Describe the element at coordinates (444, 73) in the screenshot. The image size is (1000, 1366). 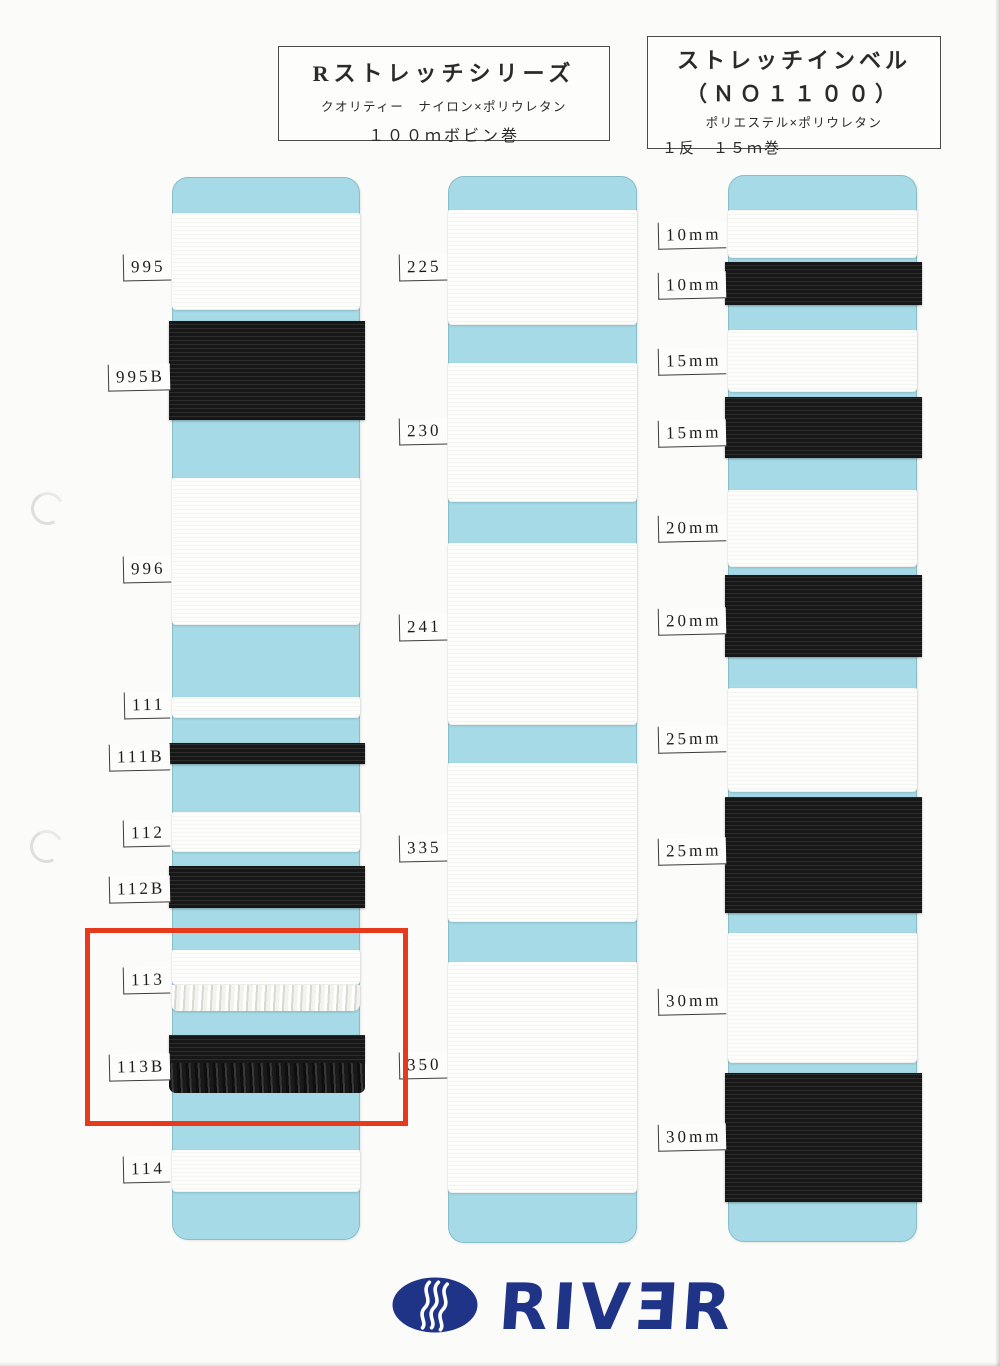
I see `series-title: Rストレッチシリーズ` at that location.